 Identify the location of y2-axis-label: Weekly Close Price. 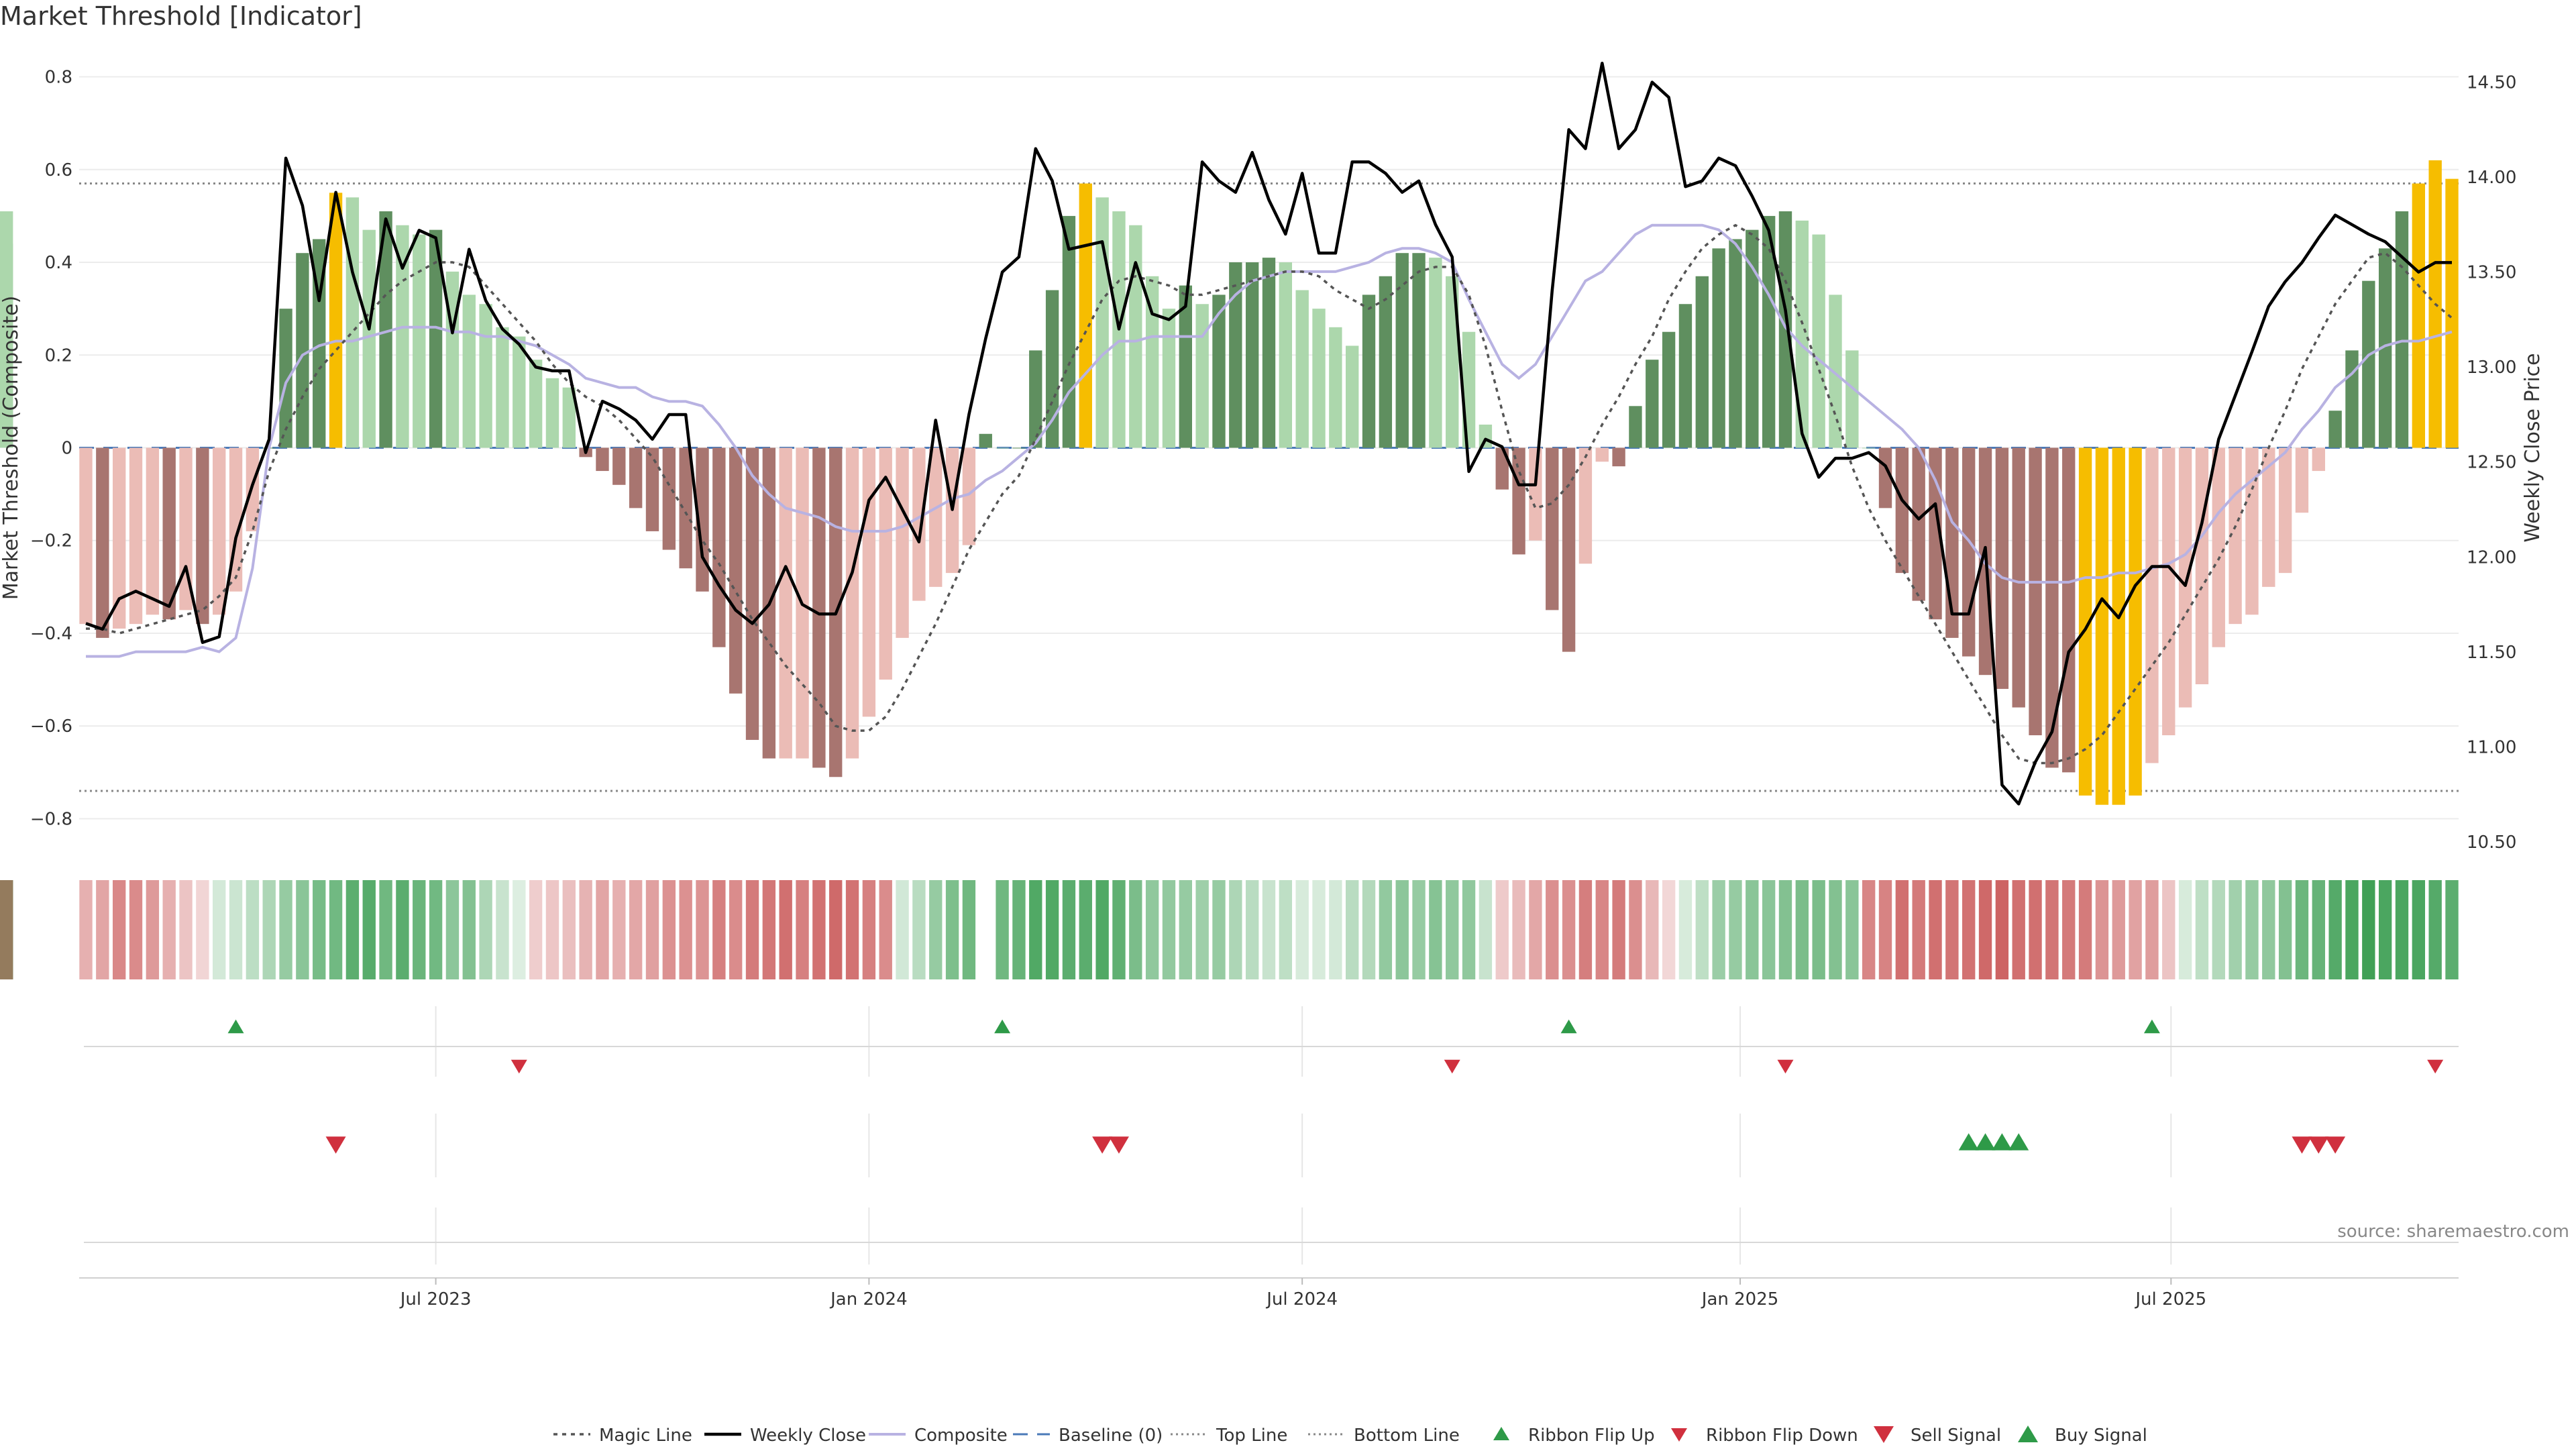
(2532, 447).